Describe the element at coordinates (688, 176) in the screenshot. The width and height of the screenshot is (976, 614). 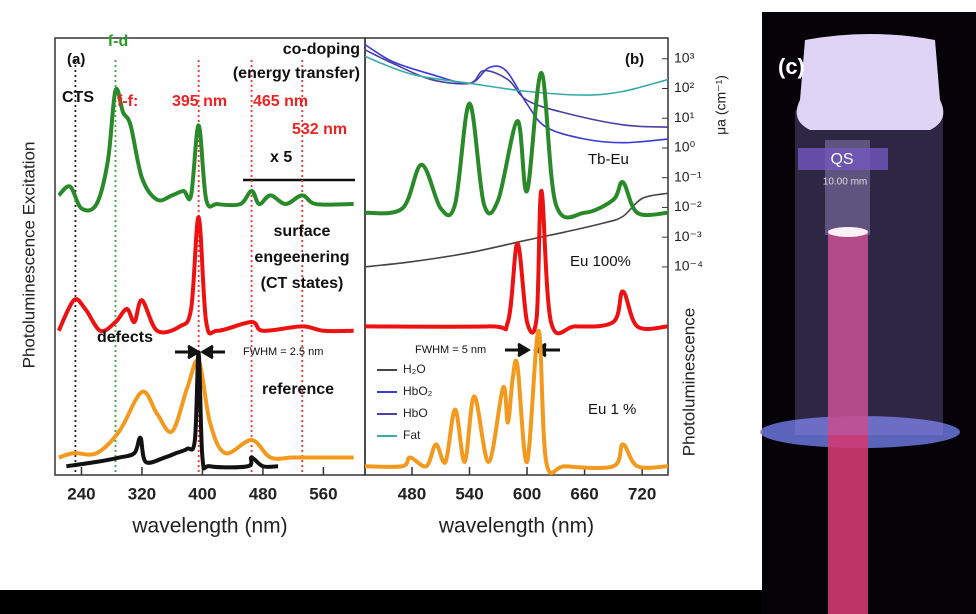
I see `y2-tick-label: 10⁻¹` at that location.